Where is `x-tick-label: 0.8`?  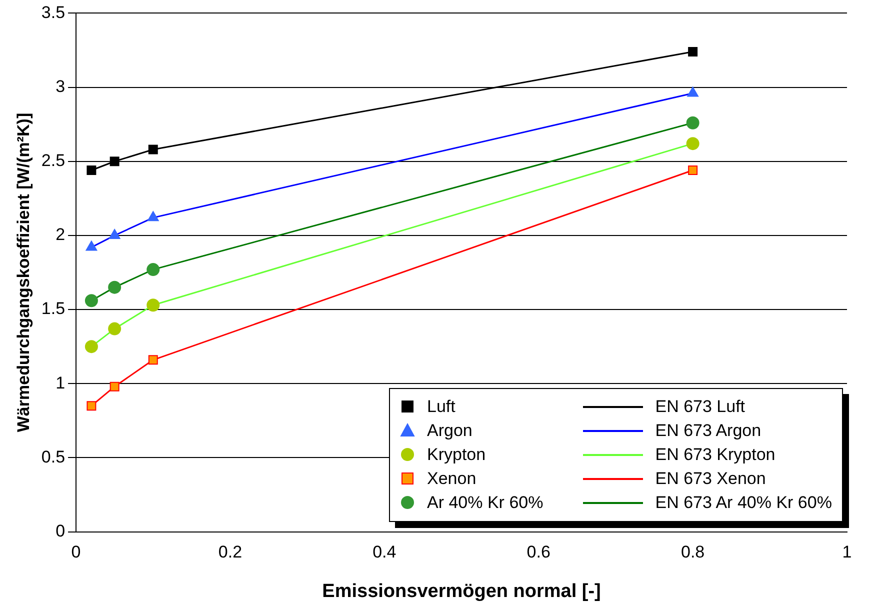
x-tick-label: 0.8 is located at coordinates (692, 552).